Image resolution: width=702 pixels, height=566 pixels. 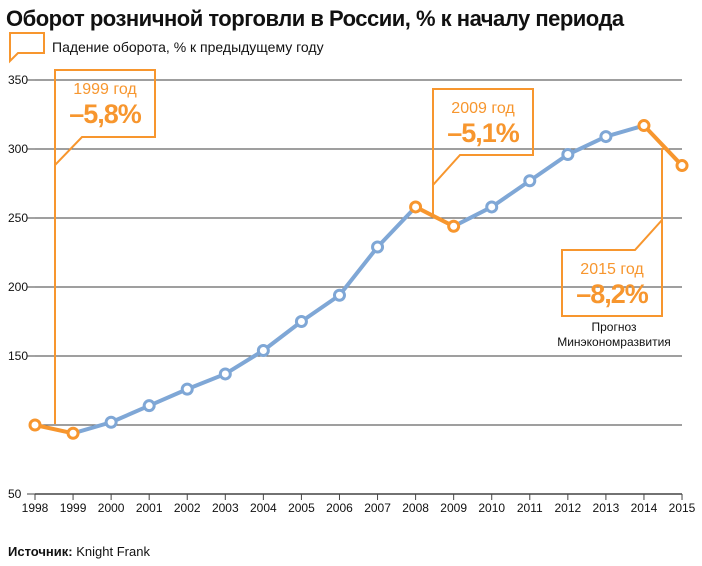 What do you see at coordinates (73, 508) in the screenshot?
I see `x-tick-label: 1999` at bounding box center [73, 508].